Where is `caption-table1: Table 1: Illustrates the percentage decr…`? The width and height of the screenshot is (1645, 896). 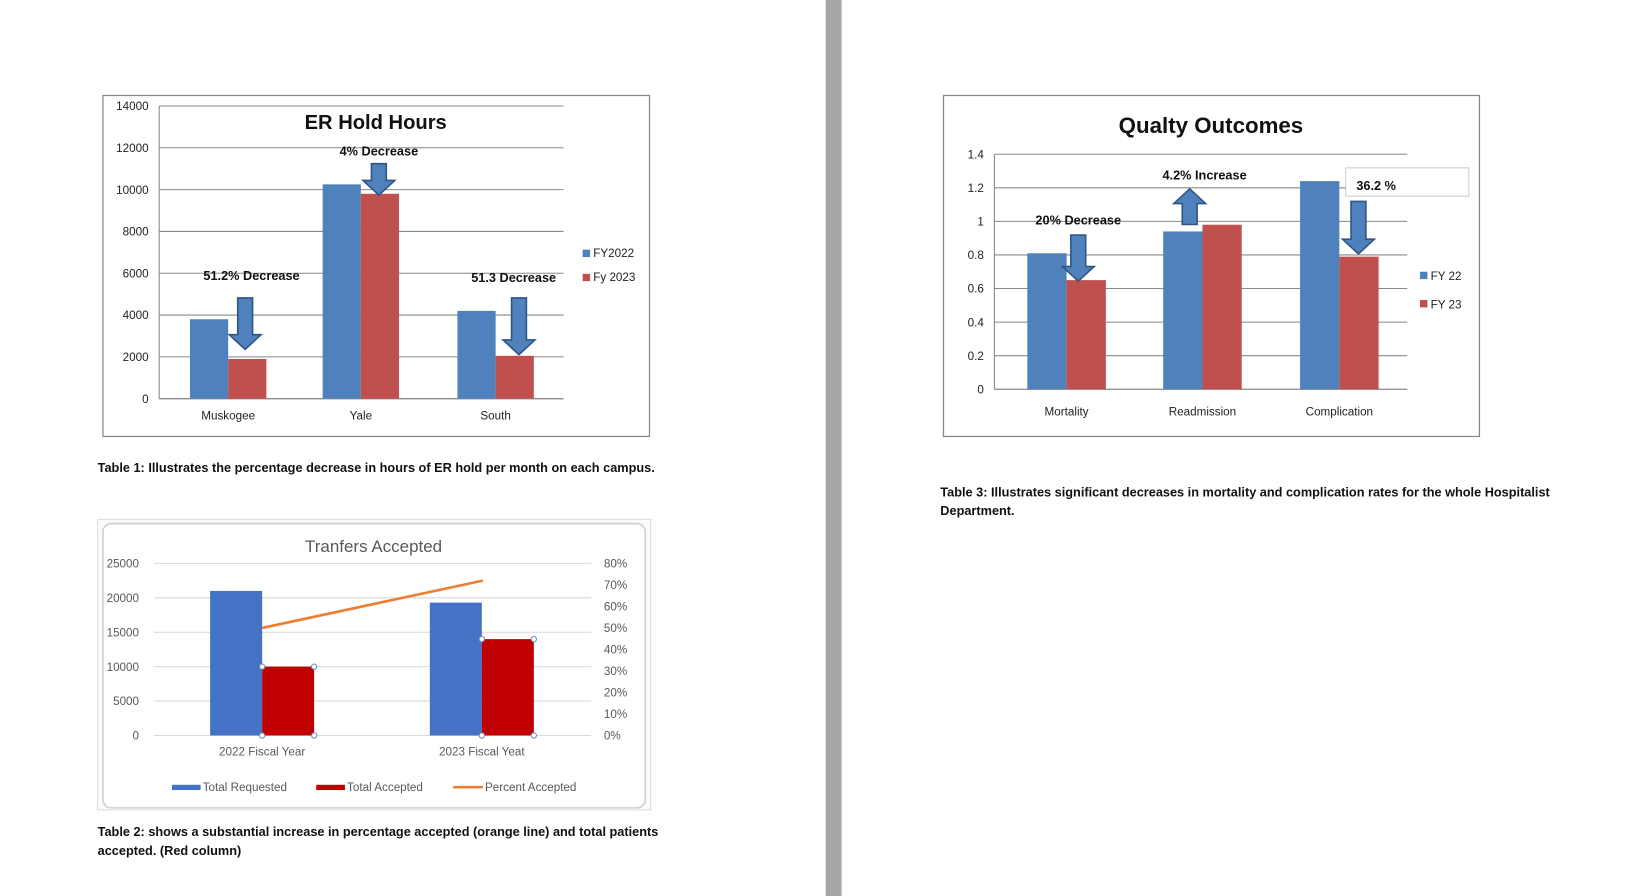
caption-table1: Table 1: Illustrates the percentage decr… is located at coordinates (376, 468).